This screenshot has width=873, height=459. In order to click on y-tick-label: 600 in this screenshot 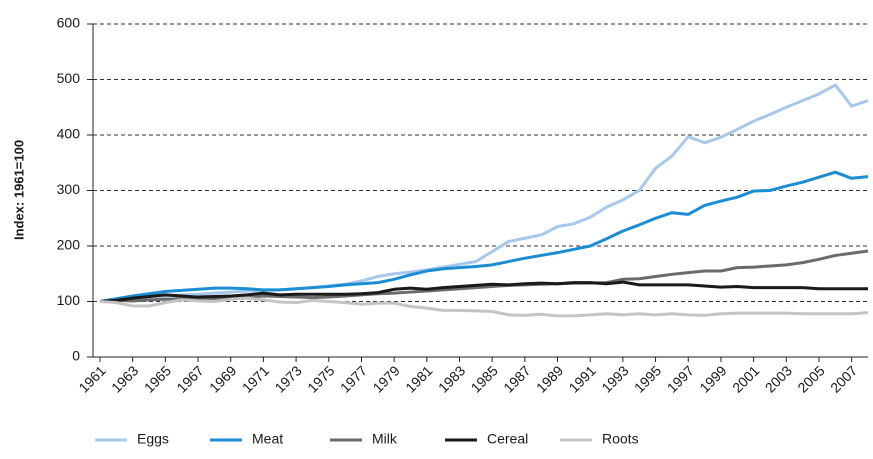, I will do `click(69, 23)`.